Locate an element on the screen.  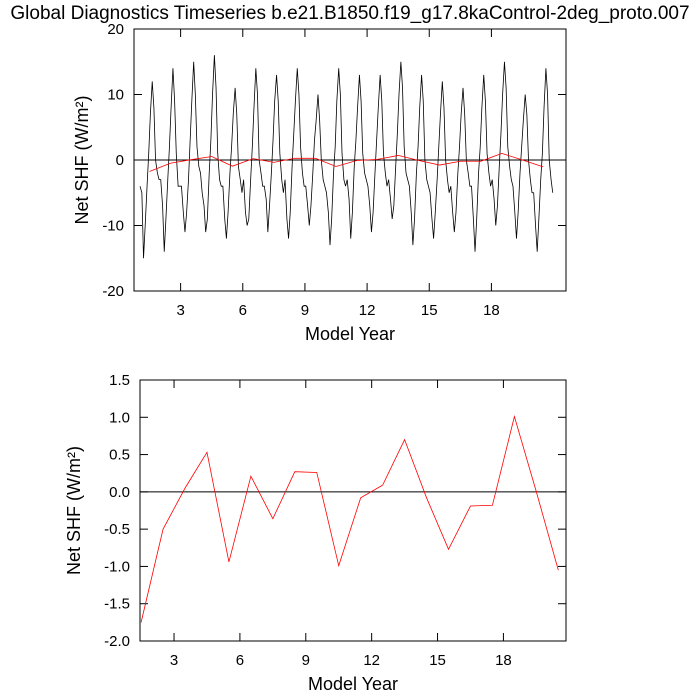
y-tick-label: -1.5 is located at coordinates (117, 604).